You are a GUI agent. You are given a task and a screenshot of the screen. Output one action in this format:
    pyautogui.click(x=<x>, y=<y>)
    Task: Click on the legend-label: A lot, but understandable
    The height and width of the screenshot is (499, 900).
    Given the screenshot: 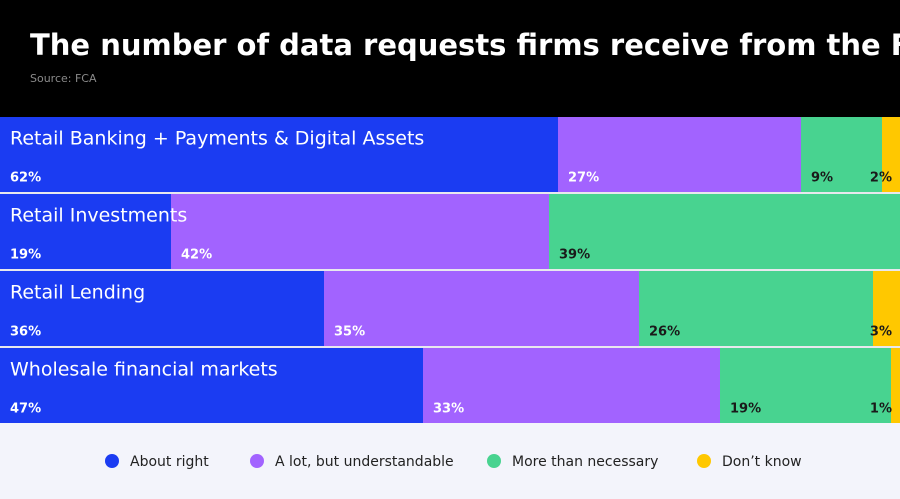 What is the action you would take?
    pyautogui.click(x=364, y=462)
    